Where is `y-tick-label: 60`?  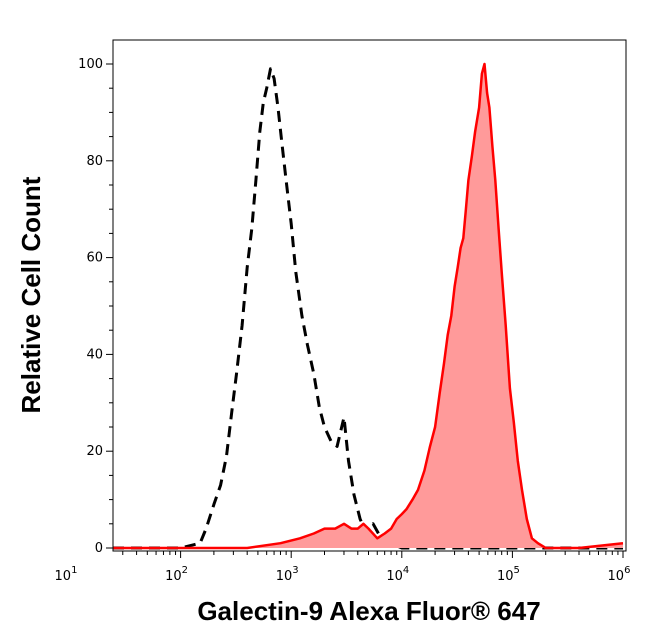
y-tick-label: 60 is located at coordinates (94, 258).